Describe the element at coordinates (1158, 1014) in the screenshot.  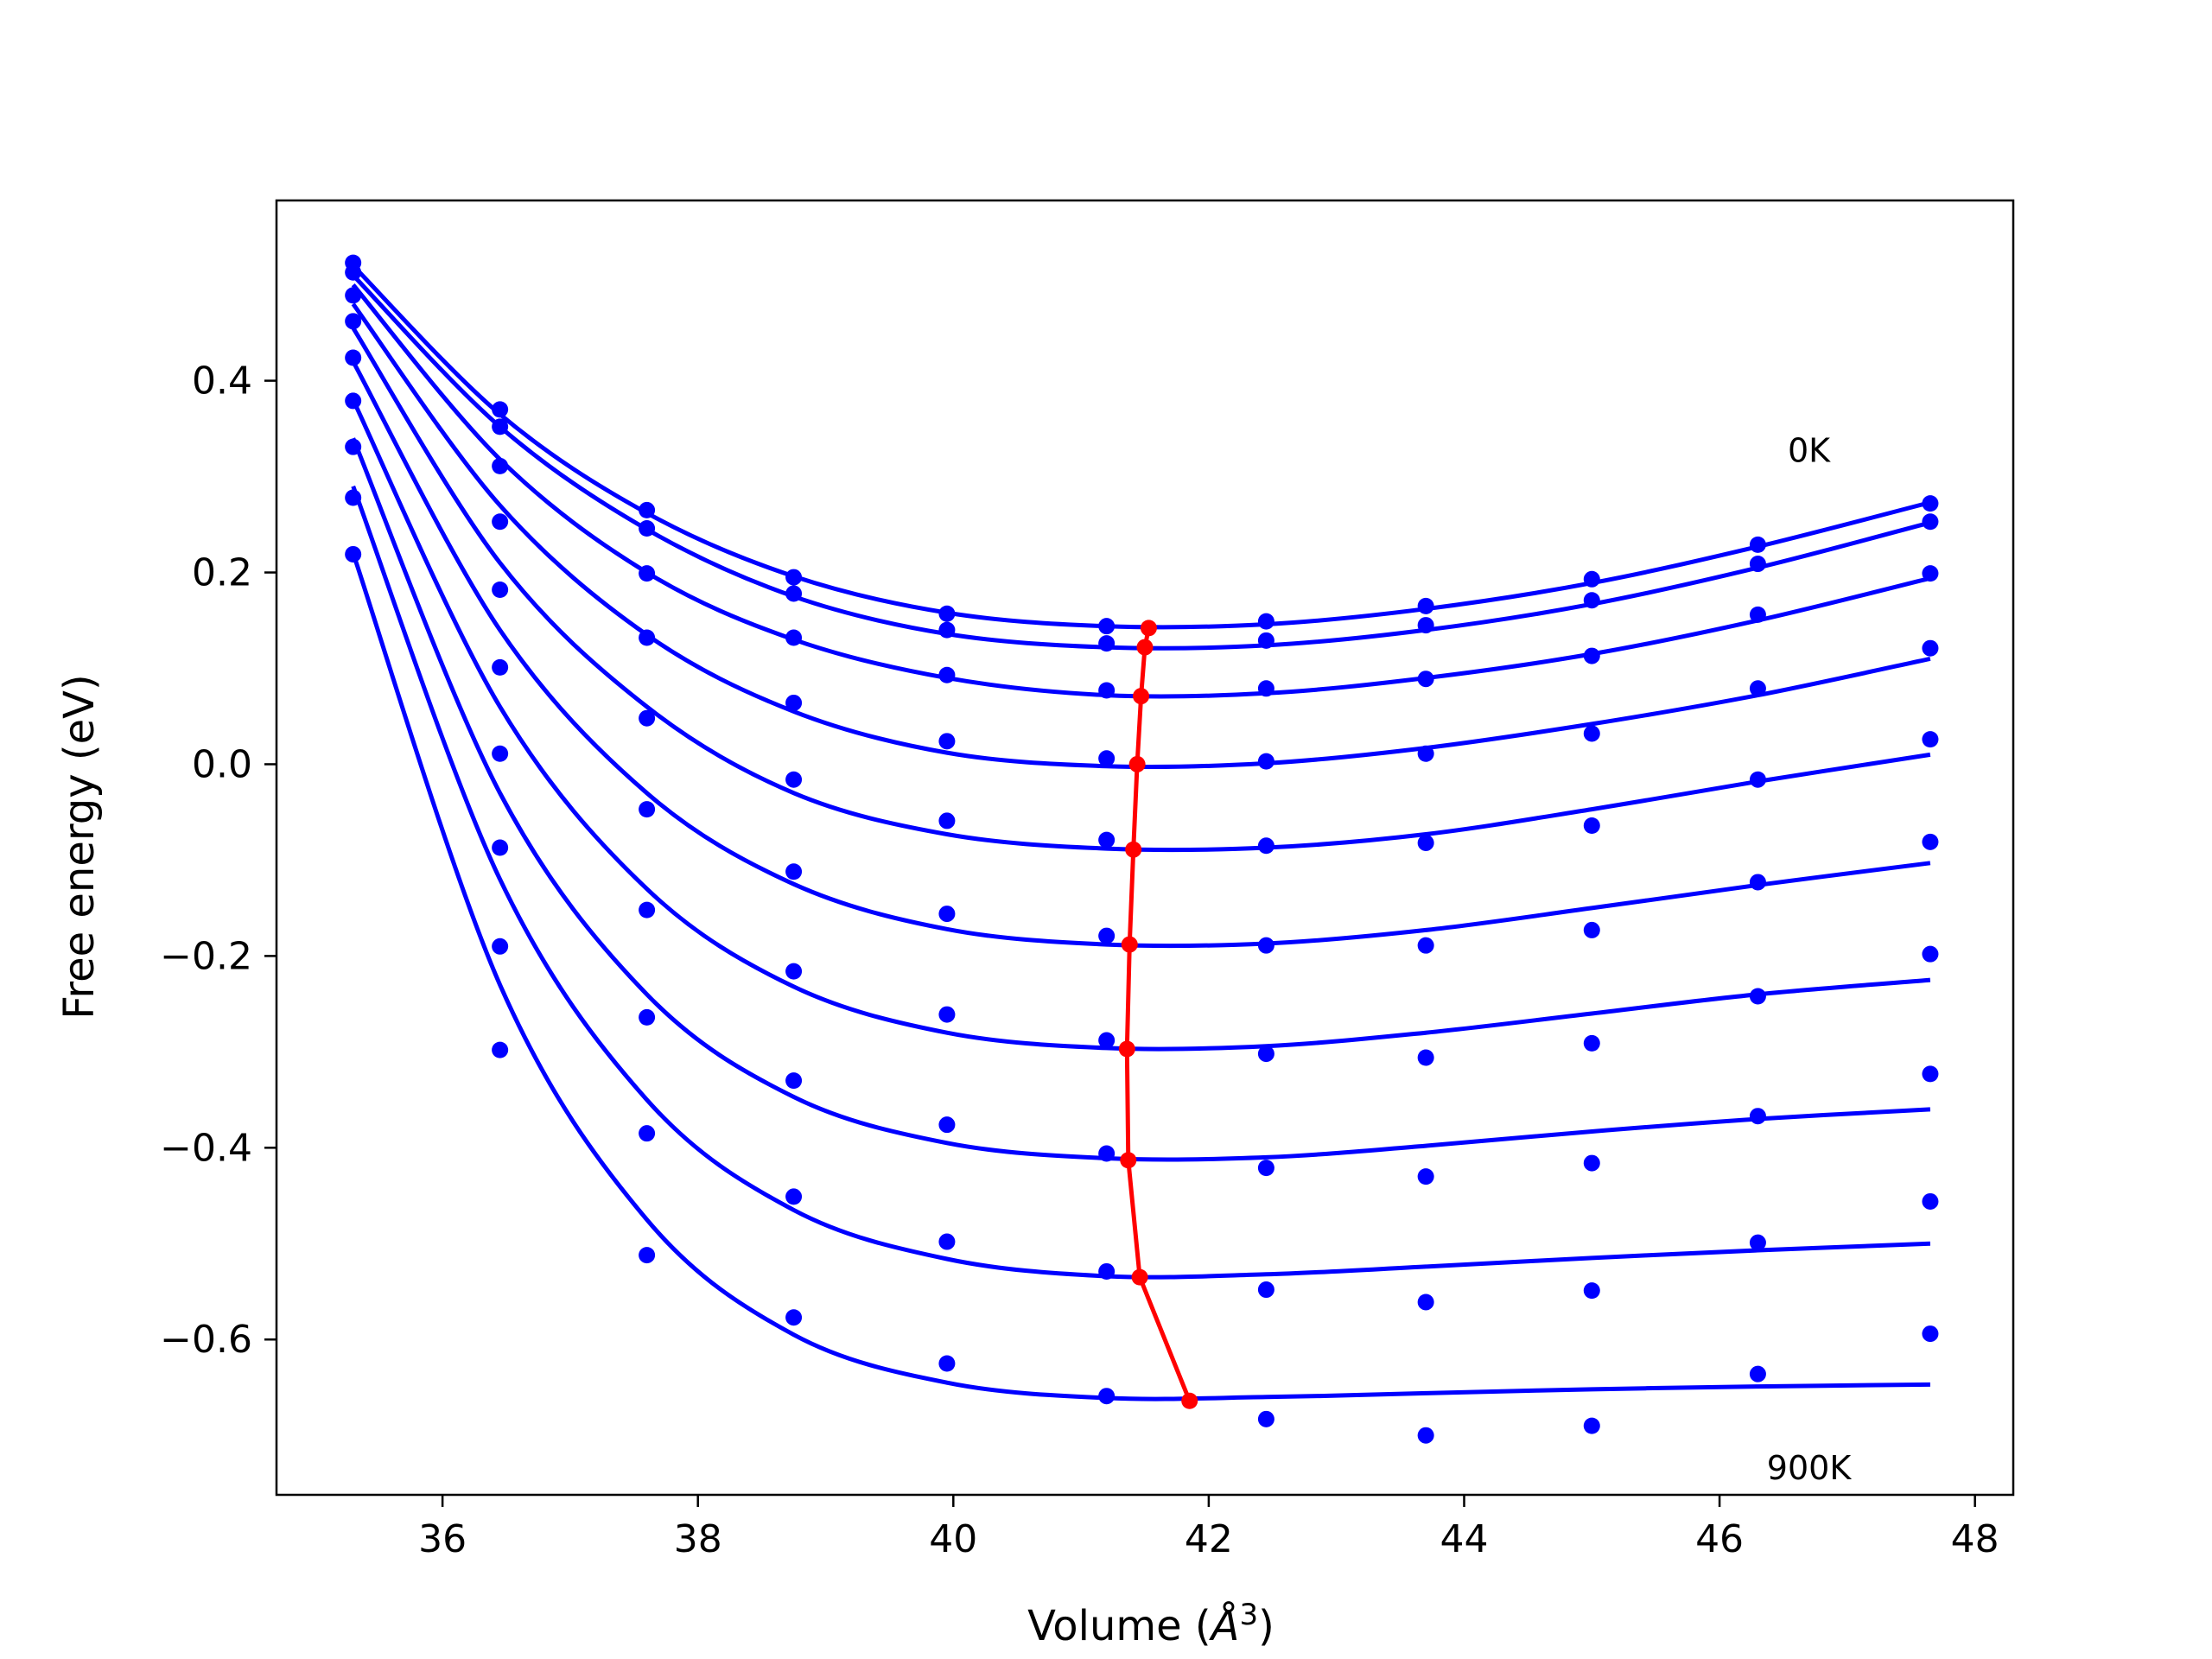
I see `minimum-path-line` at that location.